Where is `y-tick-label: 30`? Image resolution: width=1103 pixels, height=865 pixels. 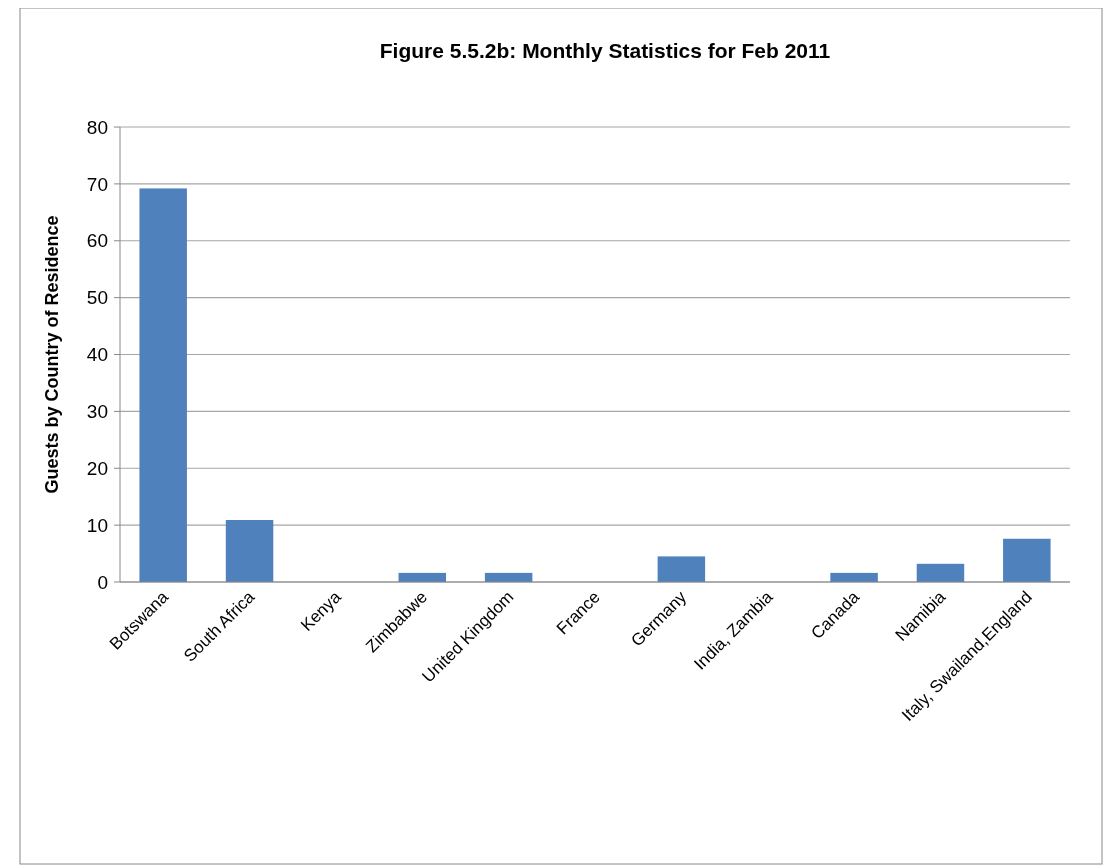
y-tick-label: 30 is located at coordinates (97, 412).